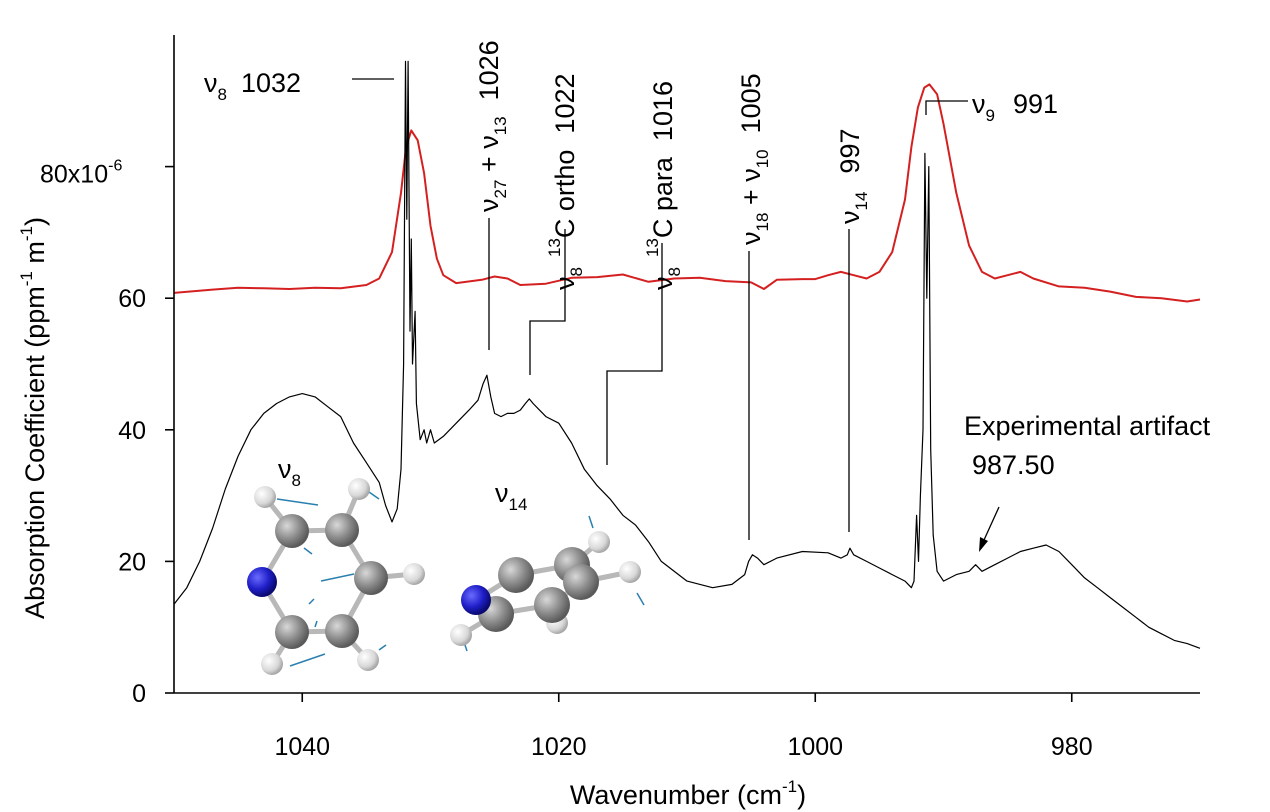 Image resolution: width=1270 pixels, height=812 pixels. I want to click on molecule-label-nu8: ν8, so click(289, 472).